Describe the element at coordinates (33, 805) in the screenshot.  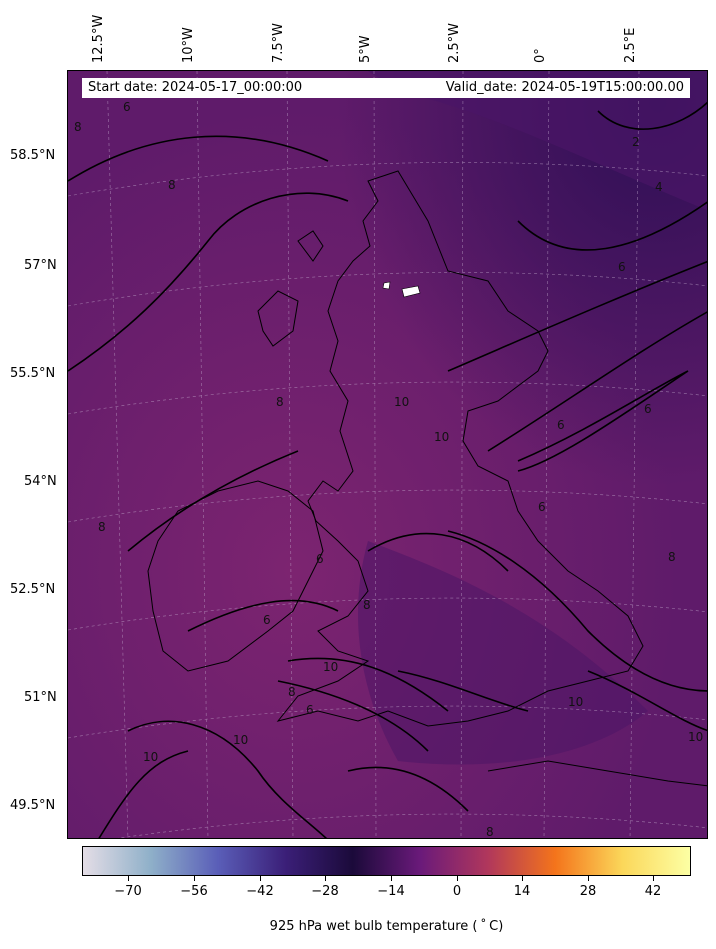
I see `lat-label-49-5n: 49.5°N` at that location.